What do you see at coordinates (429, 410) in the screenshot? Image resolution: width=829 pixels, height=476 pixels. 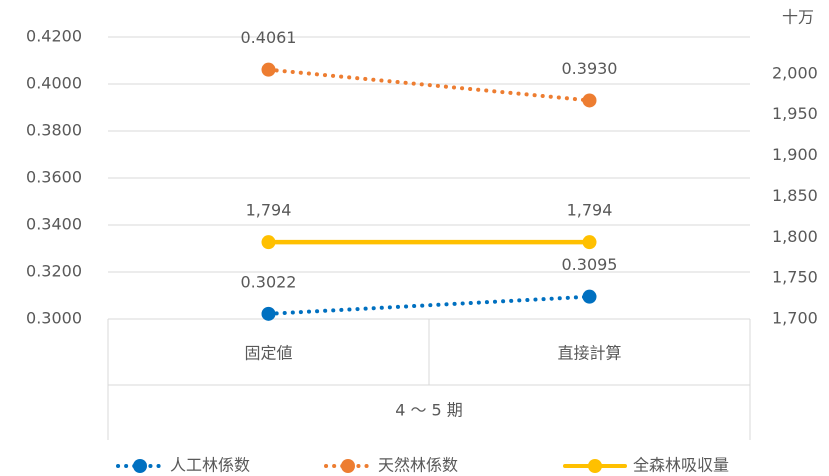 I see `x-group-label: 4 ～ 5 期` at bounding box center [429, 410].